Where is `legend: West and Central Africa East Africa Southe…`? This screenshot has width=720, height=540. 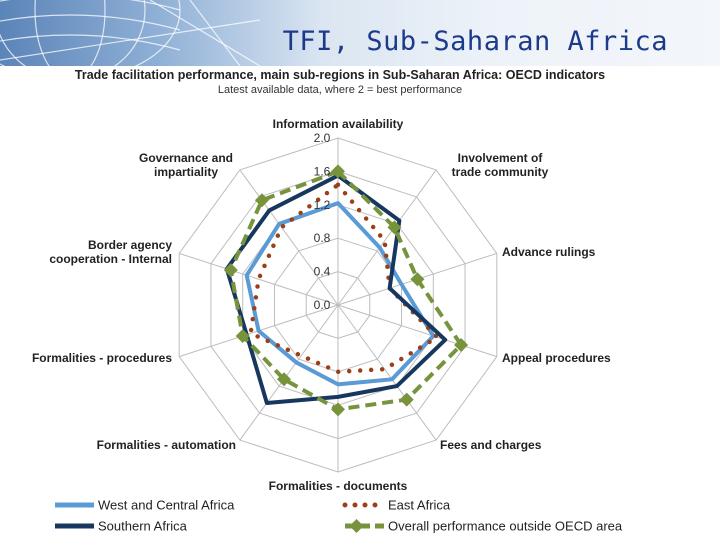 legend: West and Central Africa East Africa Southe… is located at coordinates (339, 516).